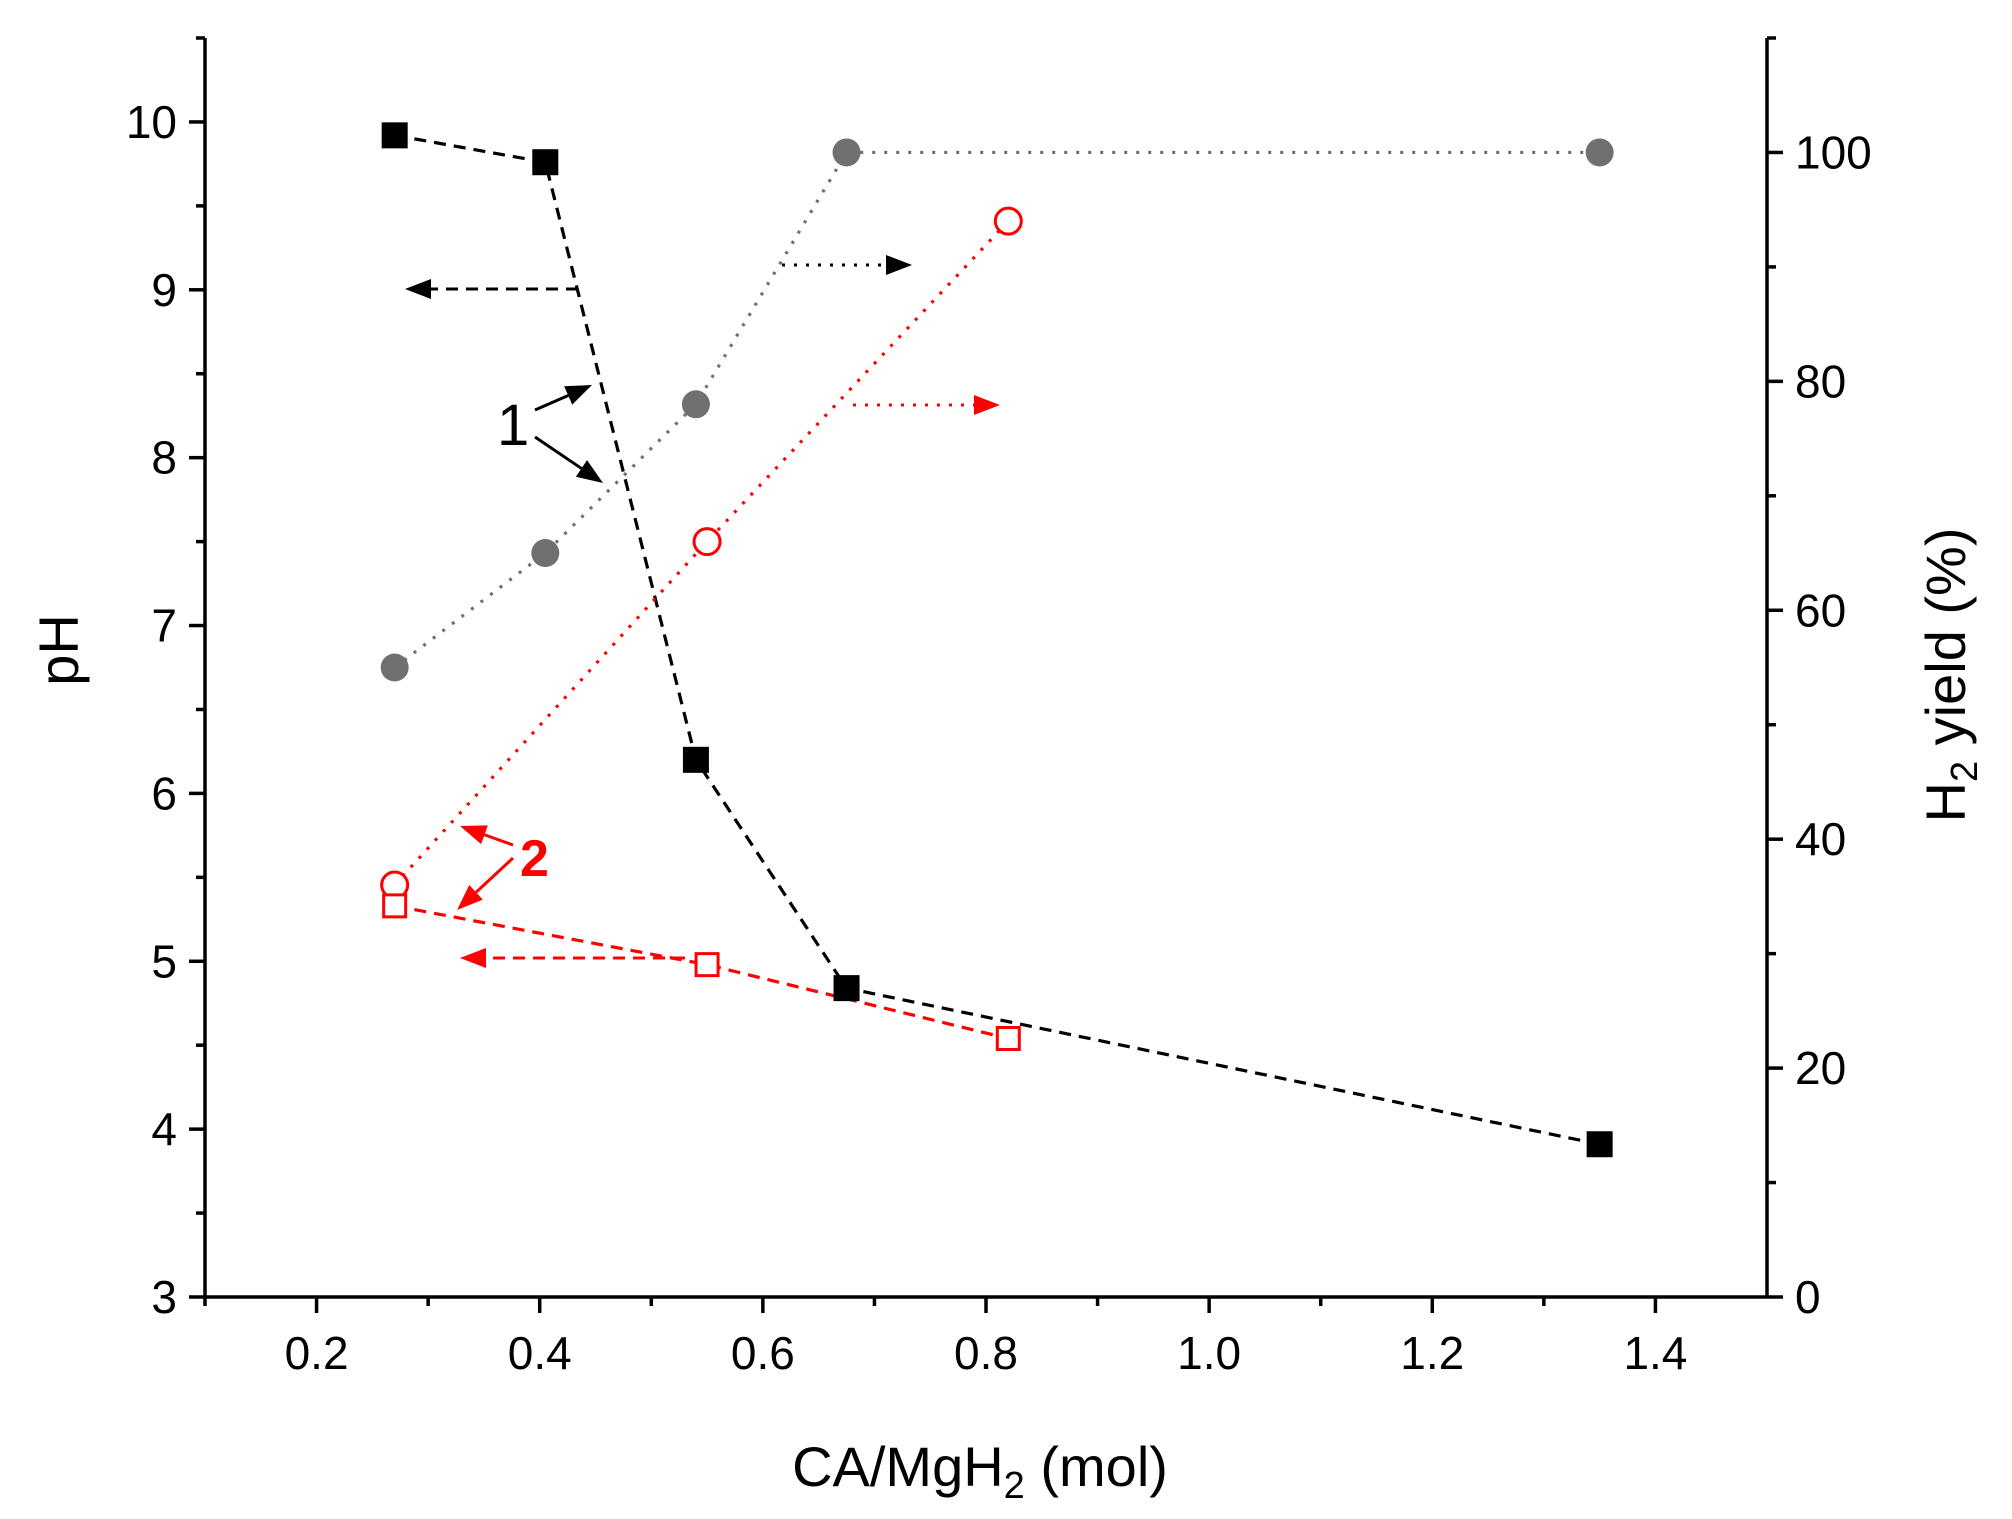 The width and height of the screenshot is (2012, 1519). Describe the element at coordinates (164, 458) in the screenshot. I see `left-y-tick-label: 8` at that location.